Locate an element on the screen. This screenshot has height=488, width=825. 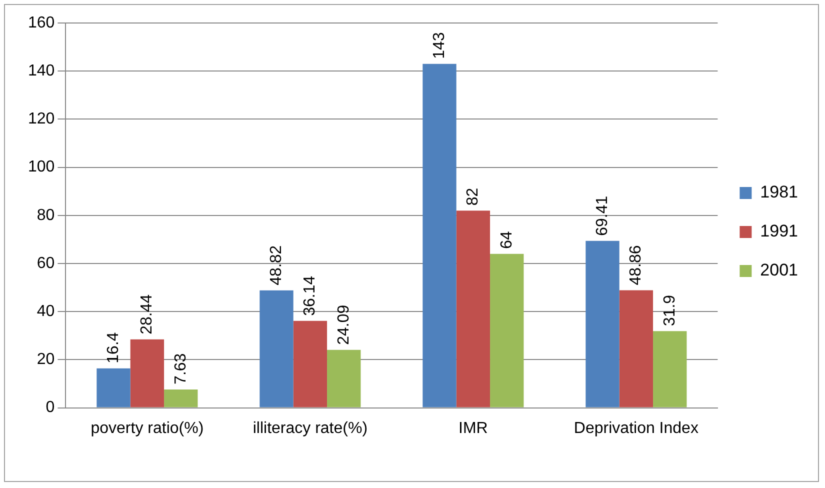
data-label: 24.09 is located at coordinates (343, 324).